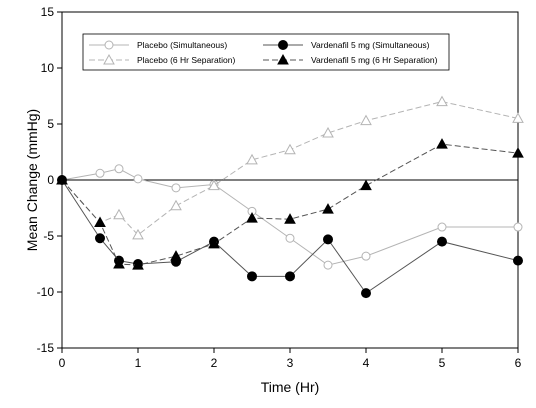  Describe the element at coordinates (62, 363) in the screenshot. I see `x-tick-label: 0` at that location.